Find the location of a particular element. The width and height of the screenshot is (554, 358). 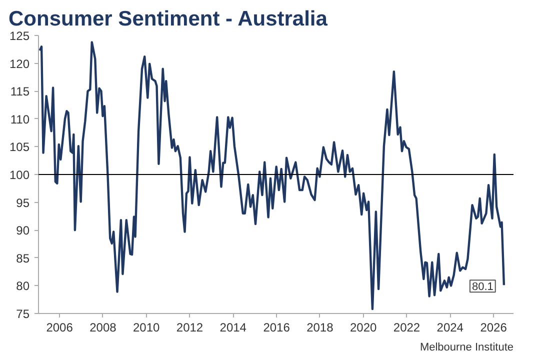

x-tick-label: 2026 is located at coordinates (494, 327).